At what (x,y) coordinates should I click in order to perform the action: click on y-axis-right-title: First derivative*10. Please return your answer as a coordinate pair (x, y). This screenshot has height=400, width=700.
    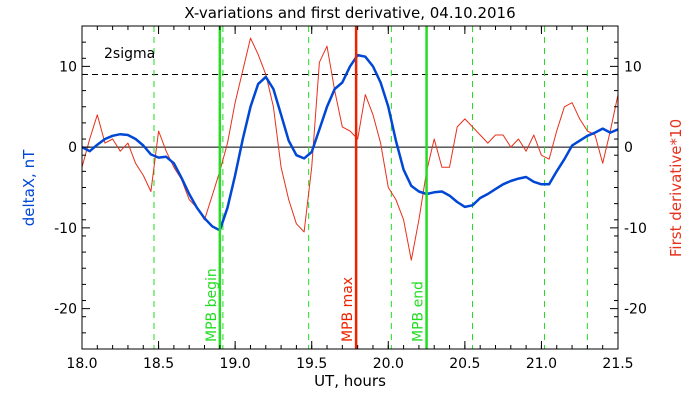
    Looking at the image, I should click on (676, 188).